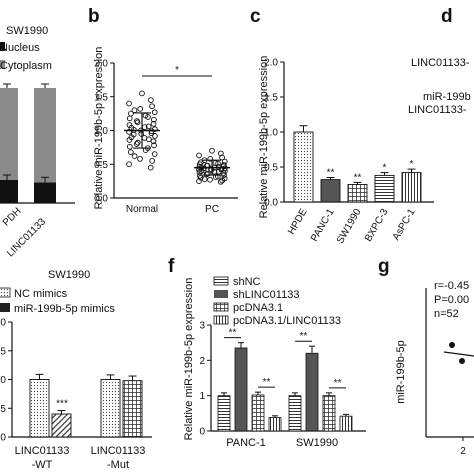  Describe the element at coordinates (447, 16) in the screenshot. I see `panel-d-letter: d` at that location.